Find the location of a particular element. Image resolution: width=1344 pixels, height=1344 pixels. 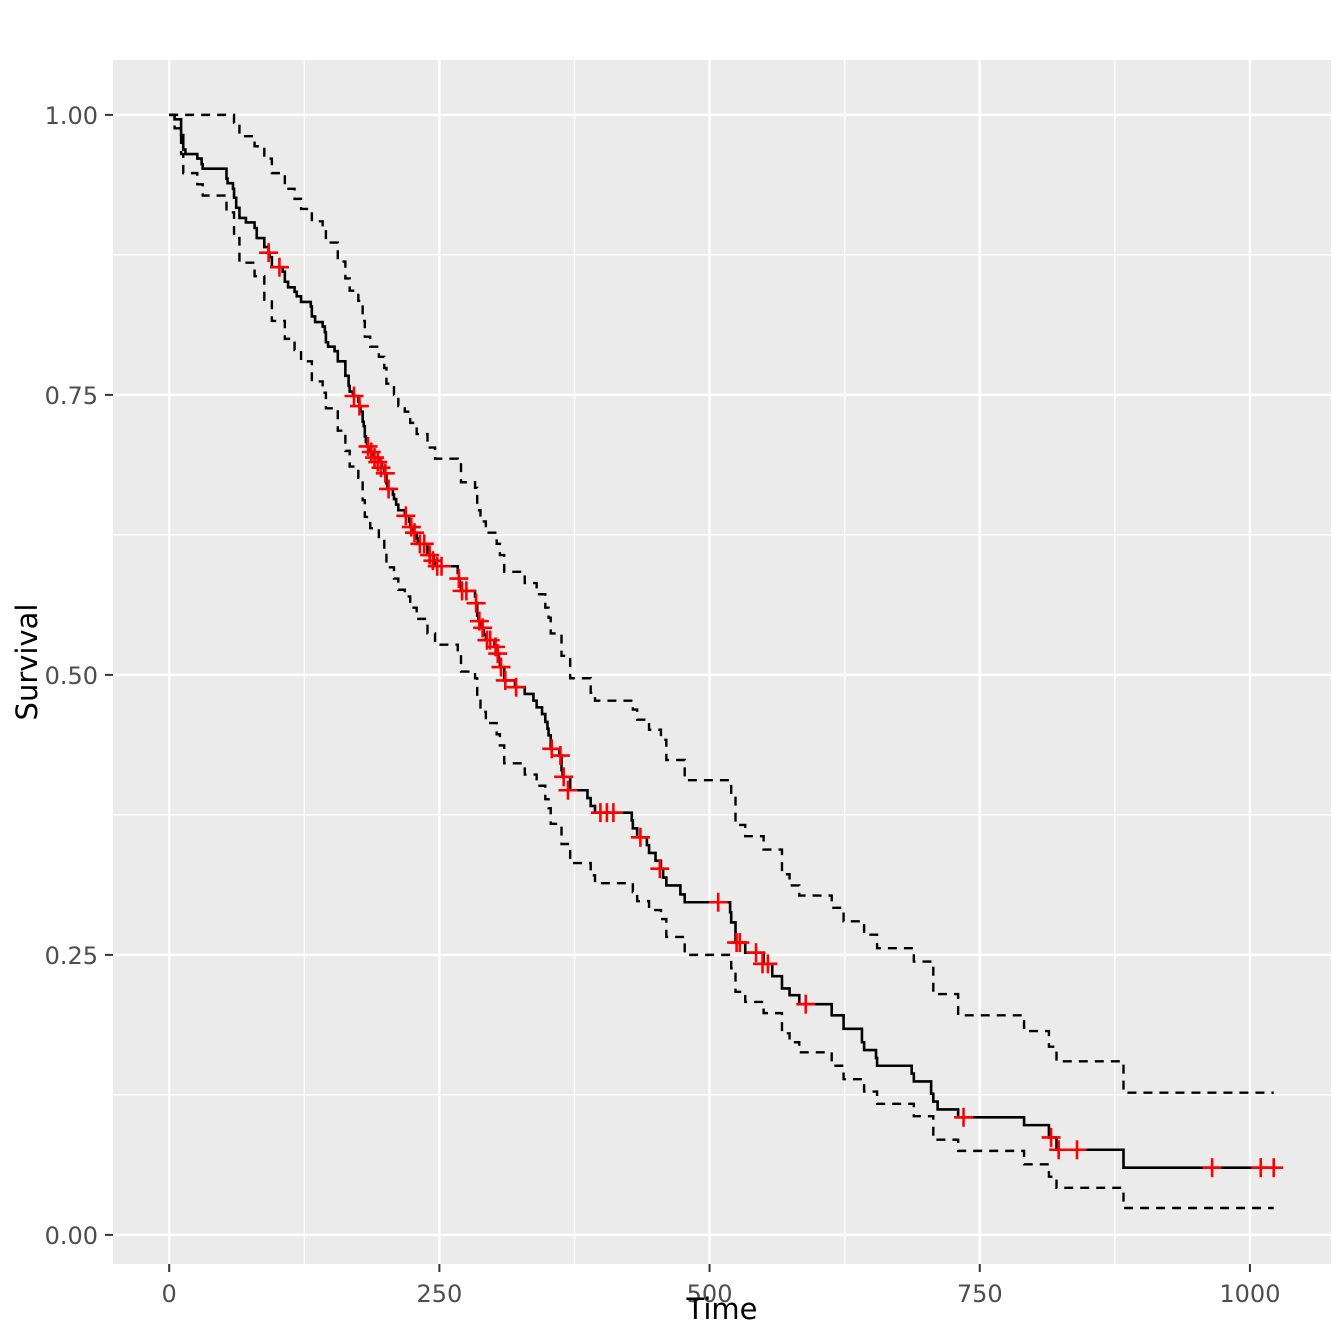

y-axis-title: Survival is located at coordinates (27, 662).